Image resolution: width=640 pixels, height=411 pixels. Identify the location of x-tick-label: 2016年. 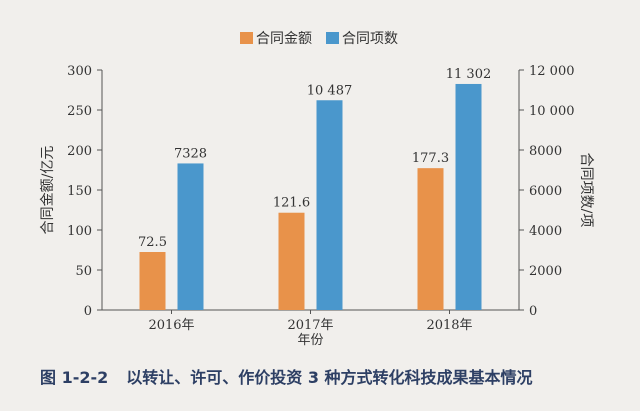
(171, 325).